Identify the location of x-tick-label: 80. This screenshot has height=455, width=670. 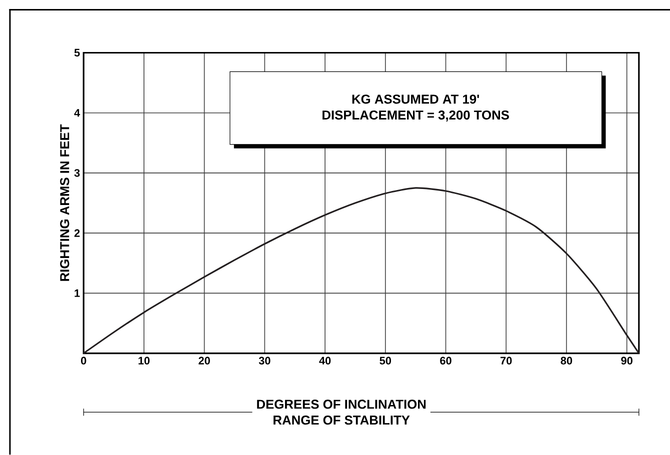
(566, 360).